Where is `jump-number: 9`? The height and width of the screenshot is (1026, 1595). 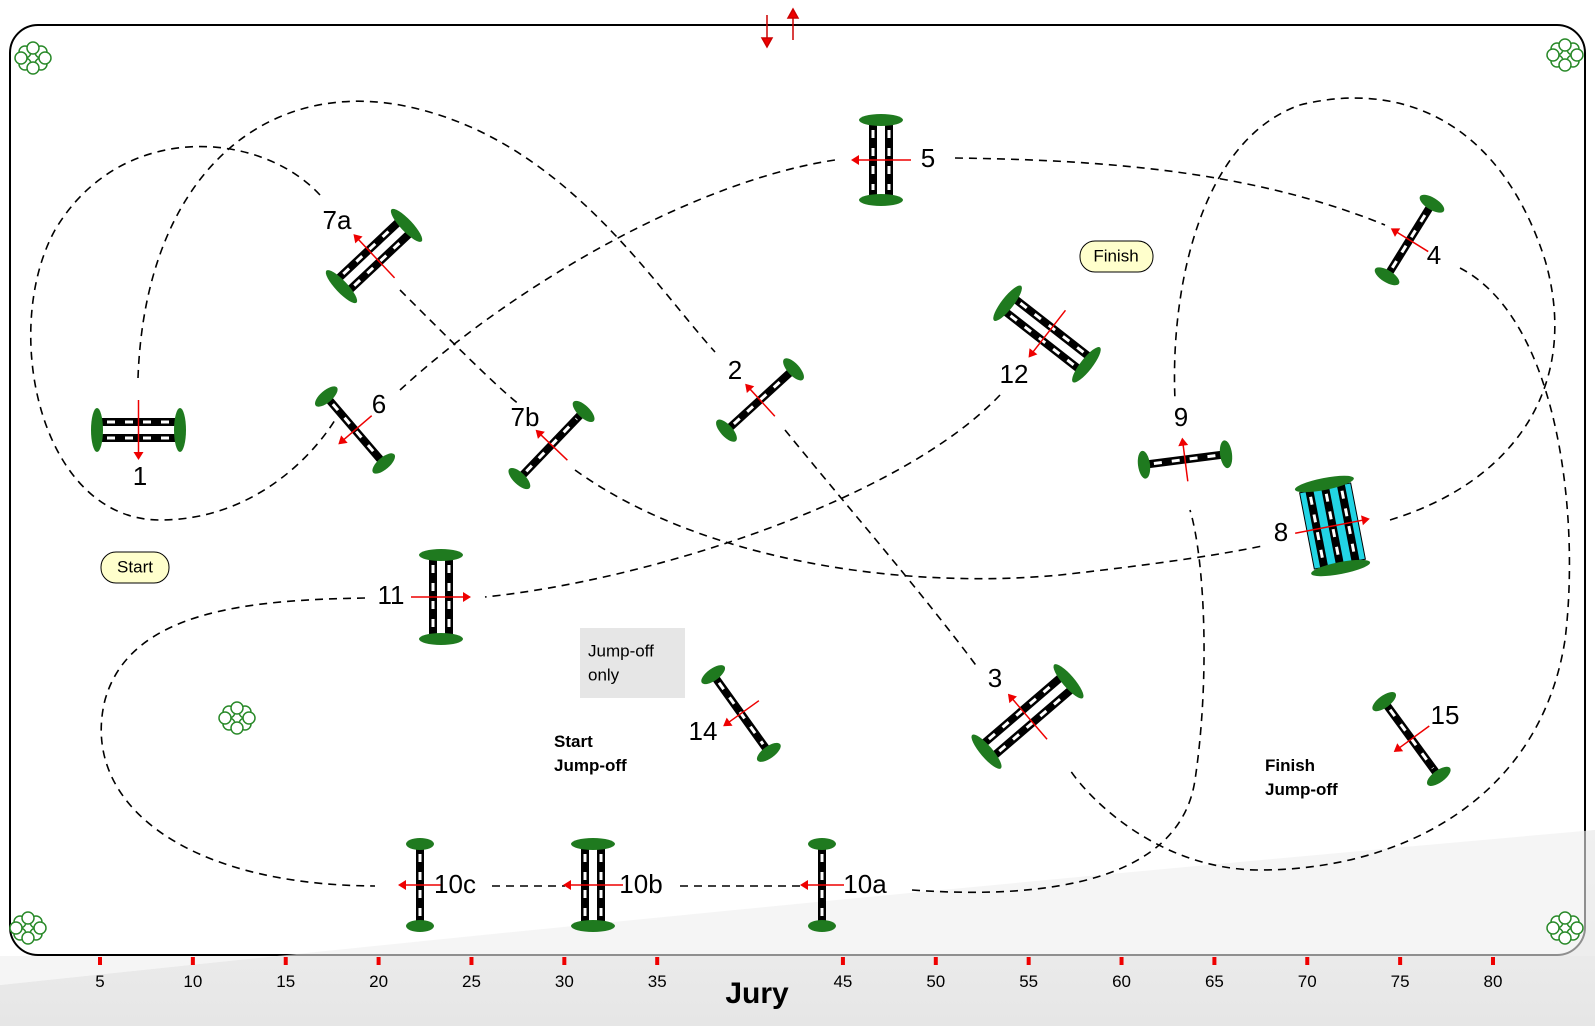
jump-number: 9 is located at coordinates (1181, 417).